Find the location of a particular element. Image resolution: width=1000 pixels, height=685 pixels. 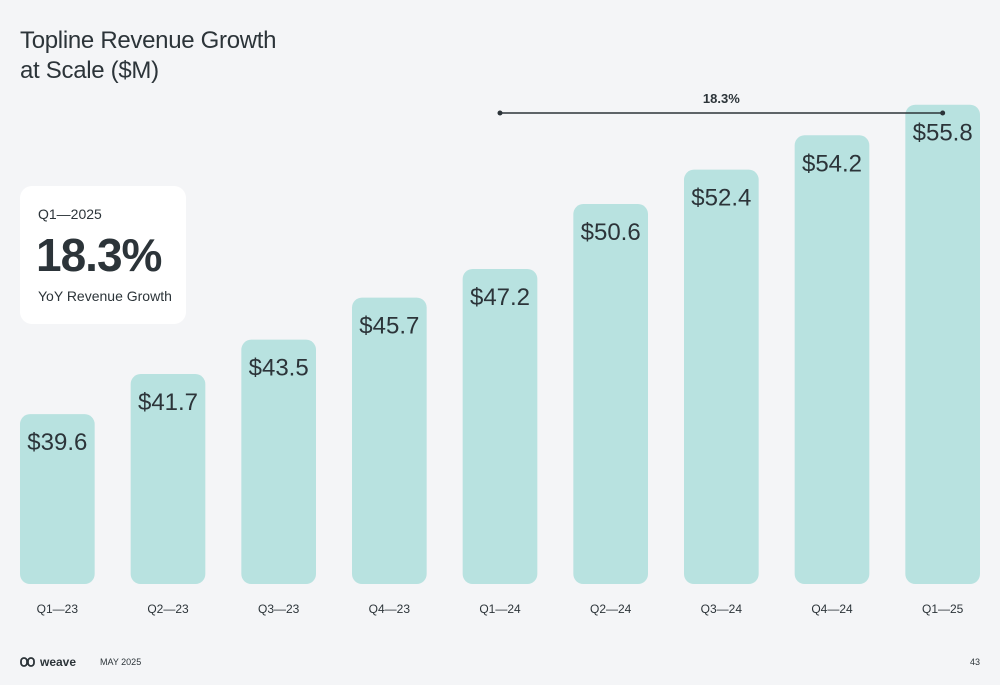

kpi-card: Q1—2025 18.3% YoY Revenue Growth is located at coordinates (103, 255).